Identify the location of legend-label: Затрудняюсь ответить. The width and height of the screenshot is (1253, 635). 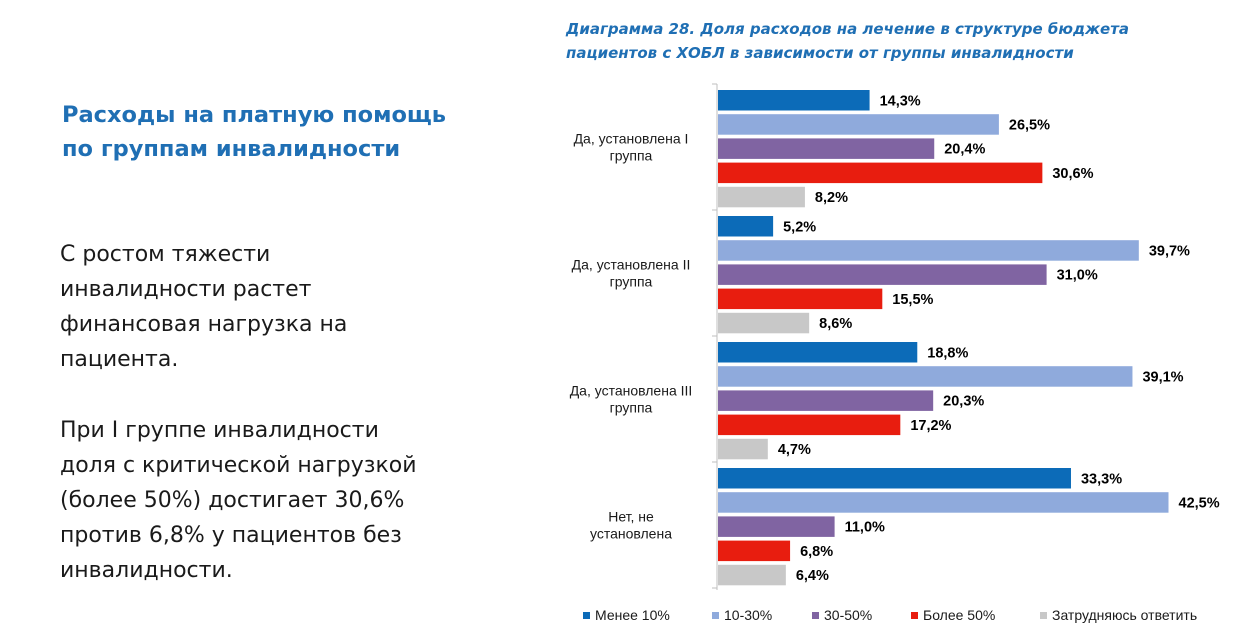
(1124, 615).